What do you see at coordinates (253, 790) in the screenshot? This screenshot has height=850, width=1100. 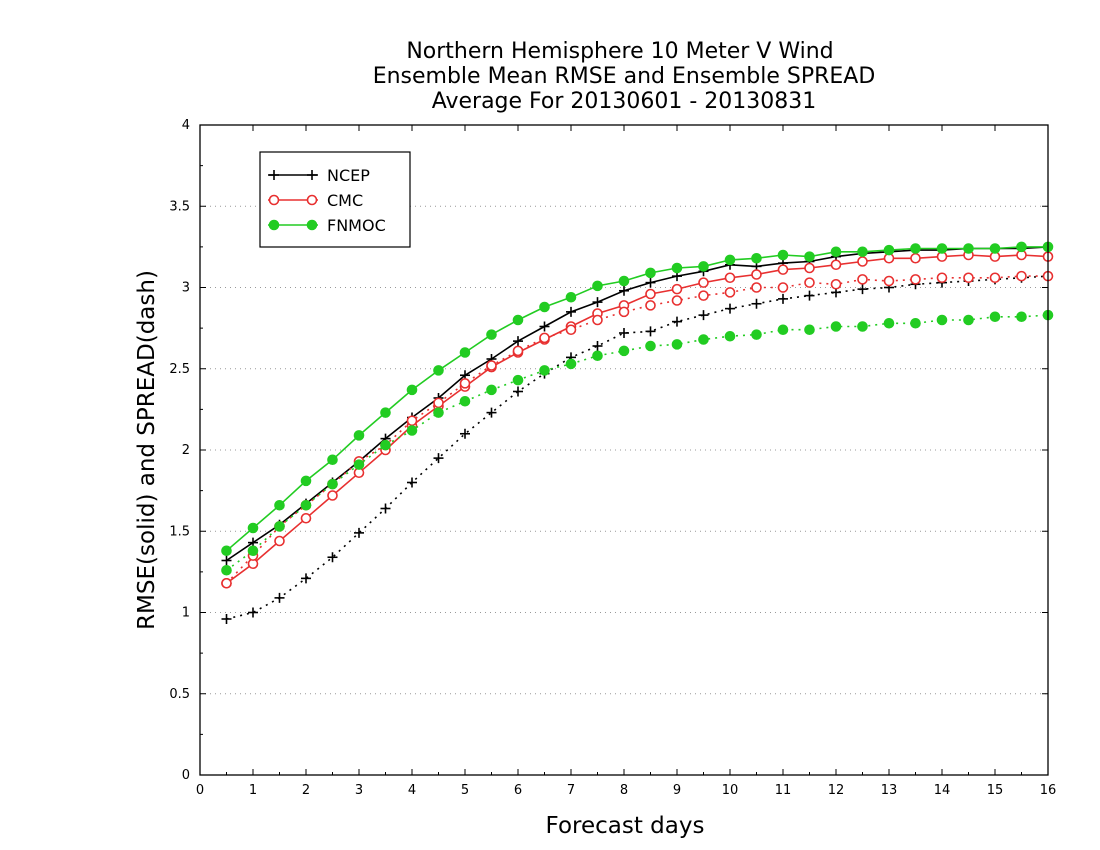 I see `x-tick-label: 1` at bounding box center [253, 790].